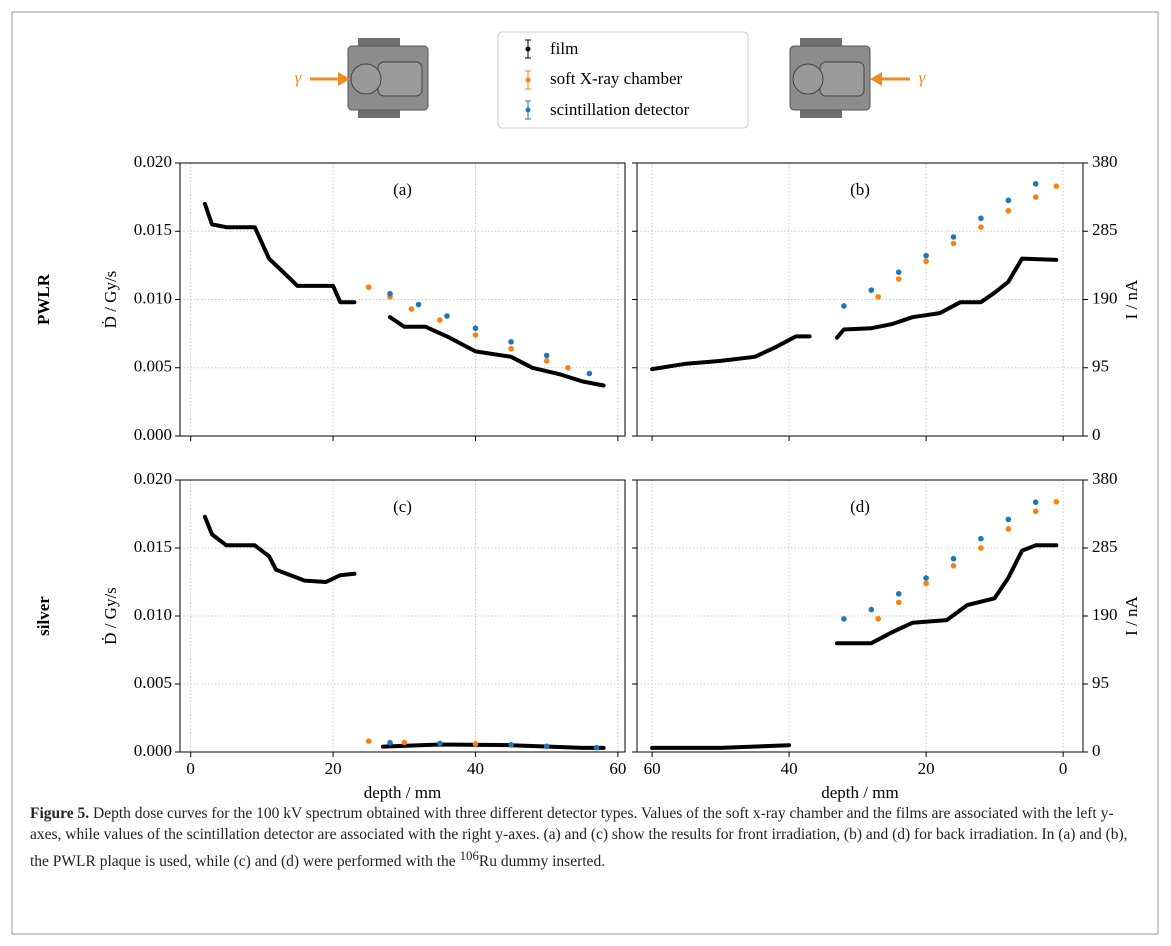  Describe the element at coordinates (564, 48) in the screenshot. I see `legend-label: film` at that location.